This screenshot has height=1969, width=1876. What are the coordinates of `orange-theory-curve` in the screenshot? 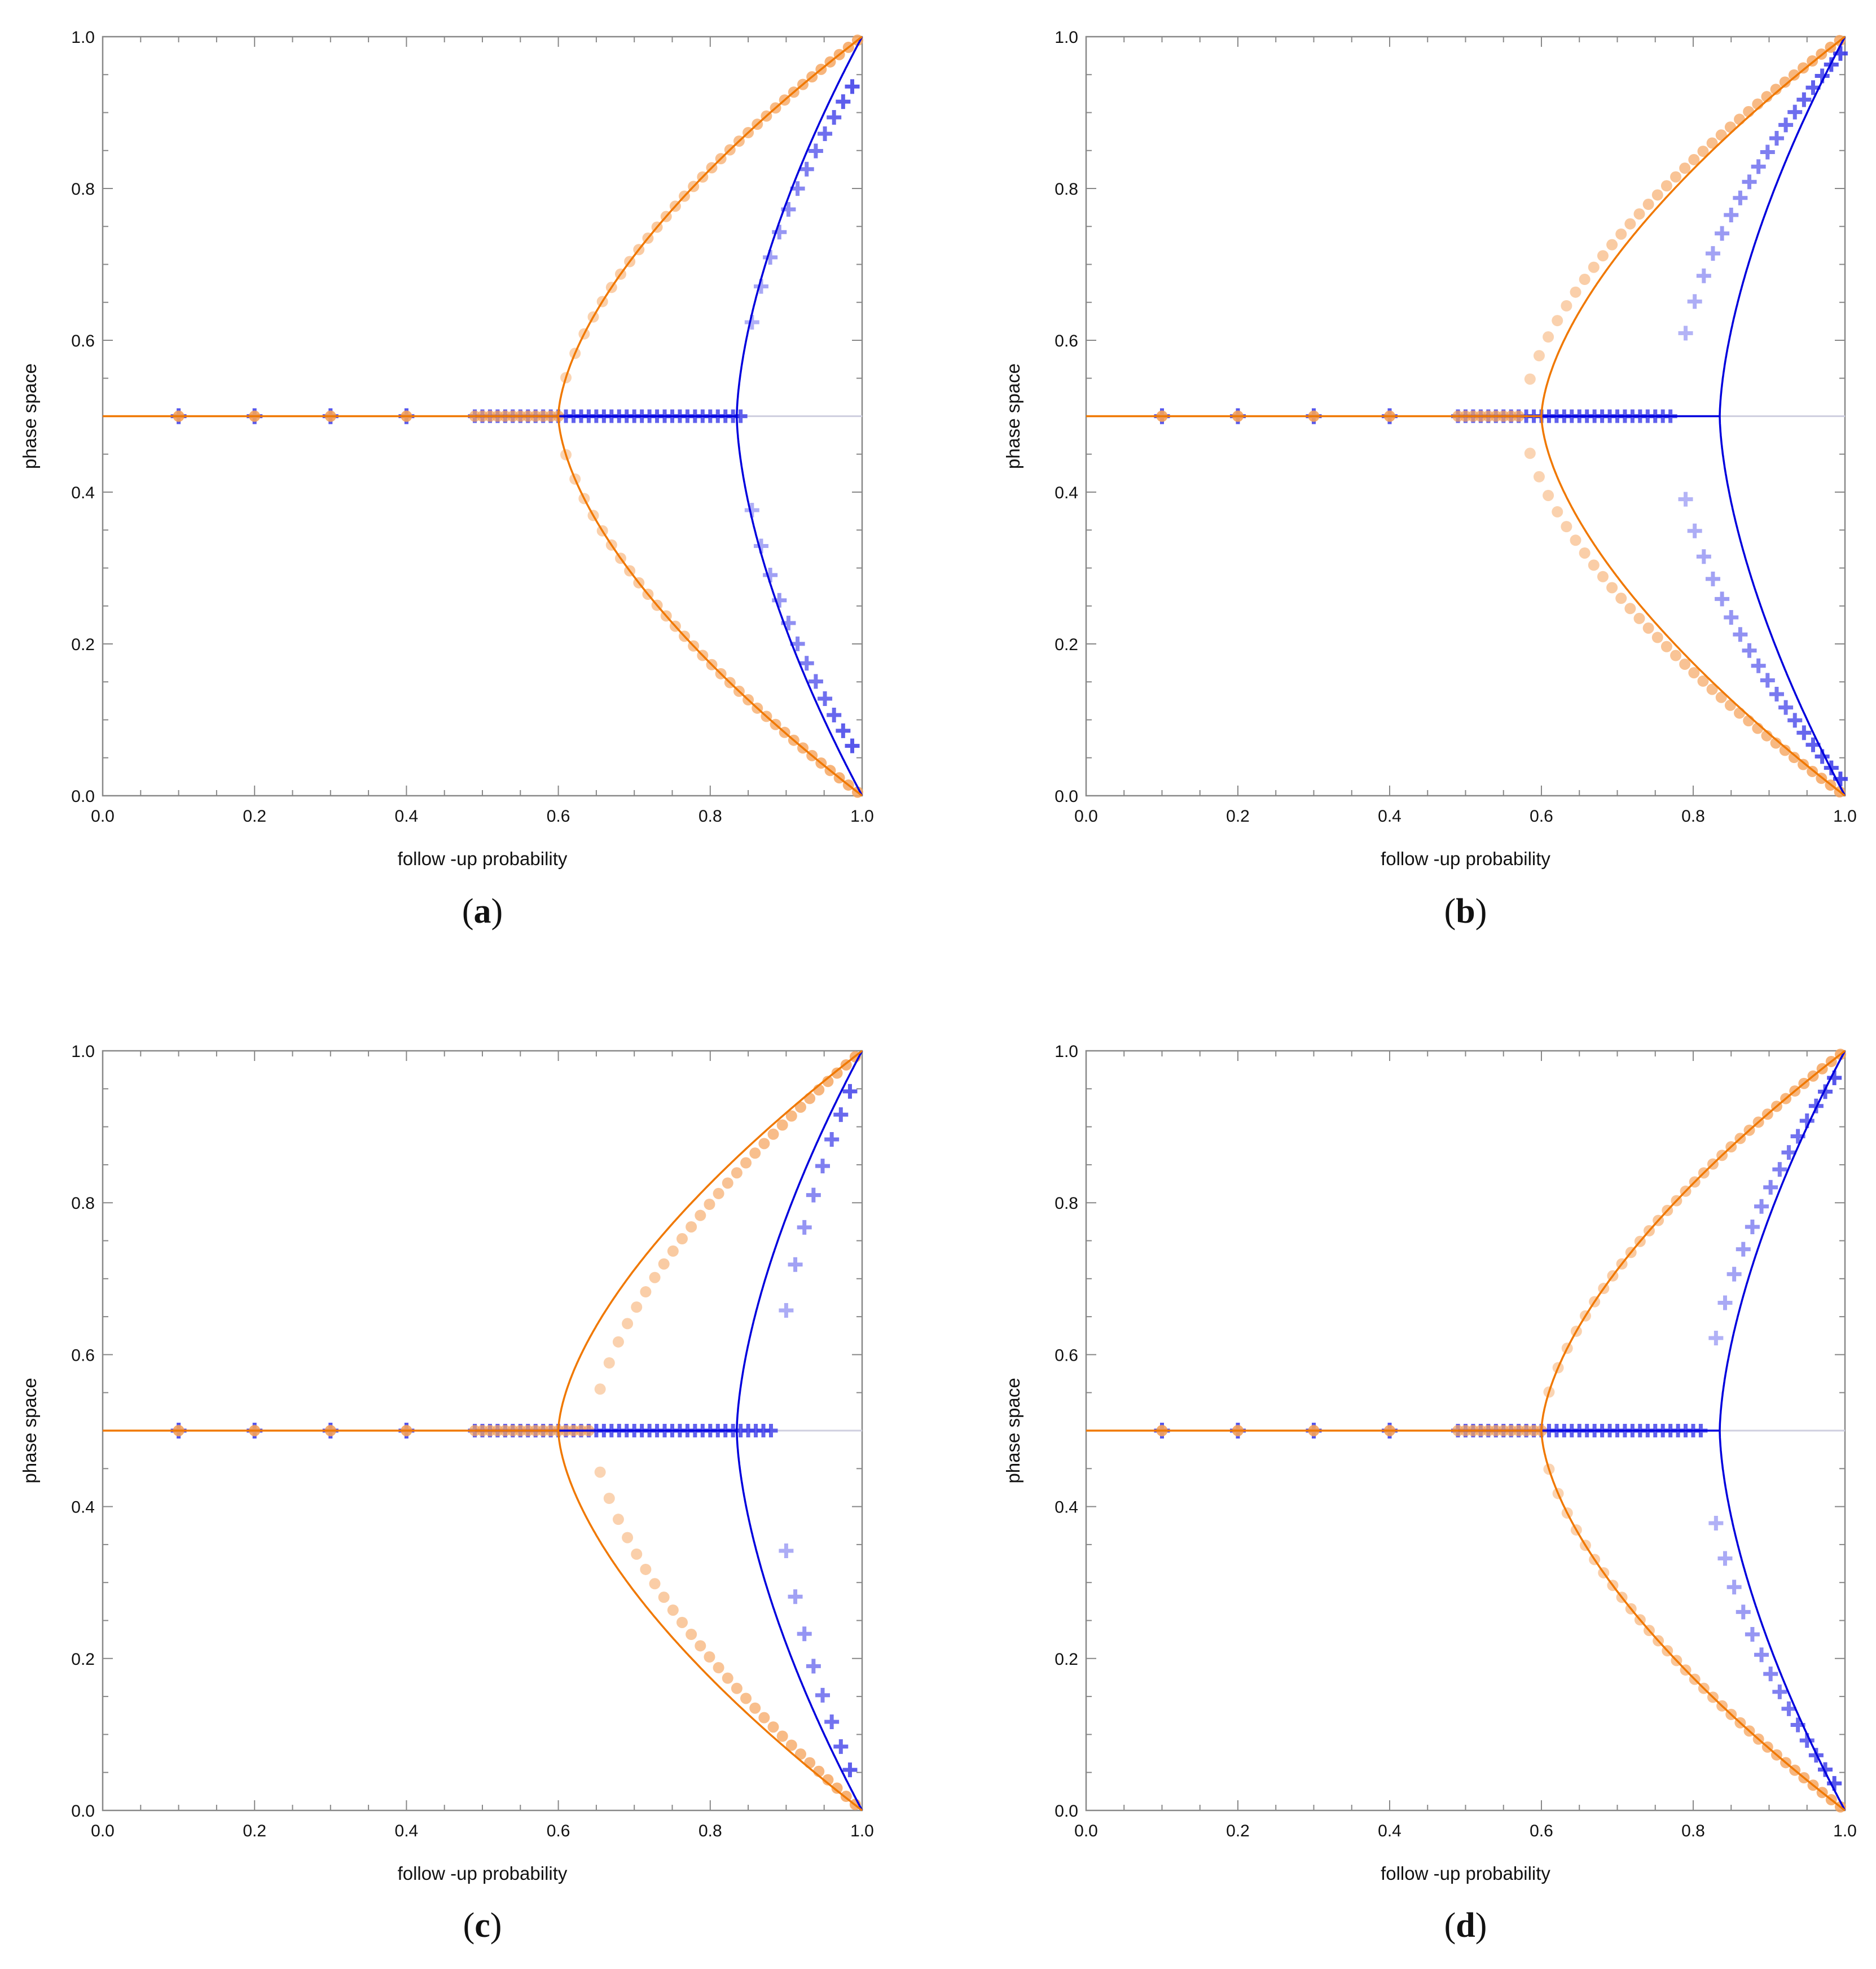 It's located at (710, 416).